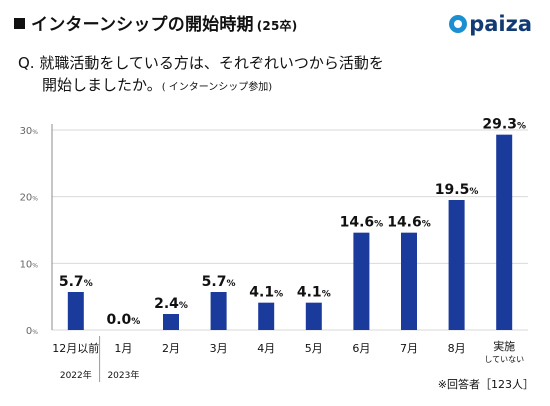 Image resolution: width=550 pixels, height=406 pixels. What do you see at coordinates (171, 348) in the screenshot?
I see `x-tick-label: 2月` at bounding box center [171, 348].